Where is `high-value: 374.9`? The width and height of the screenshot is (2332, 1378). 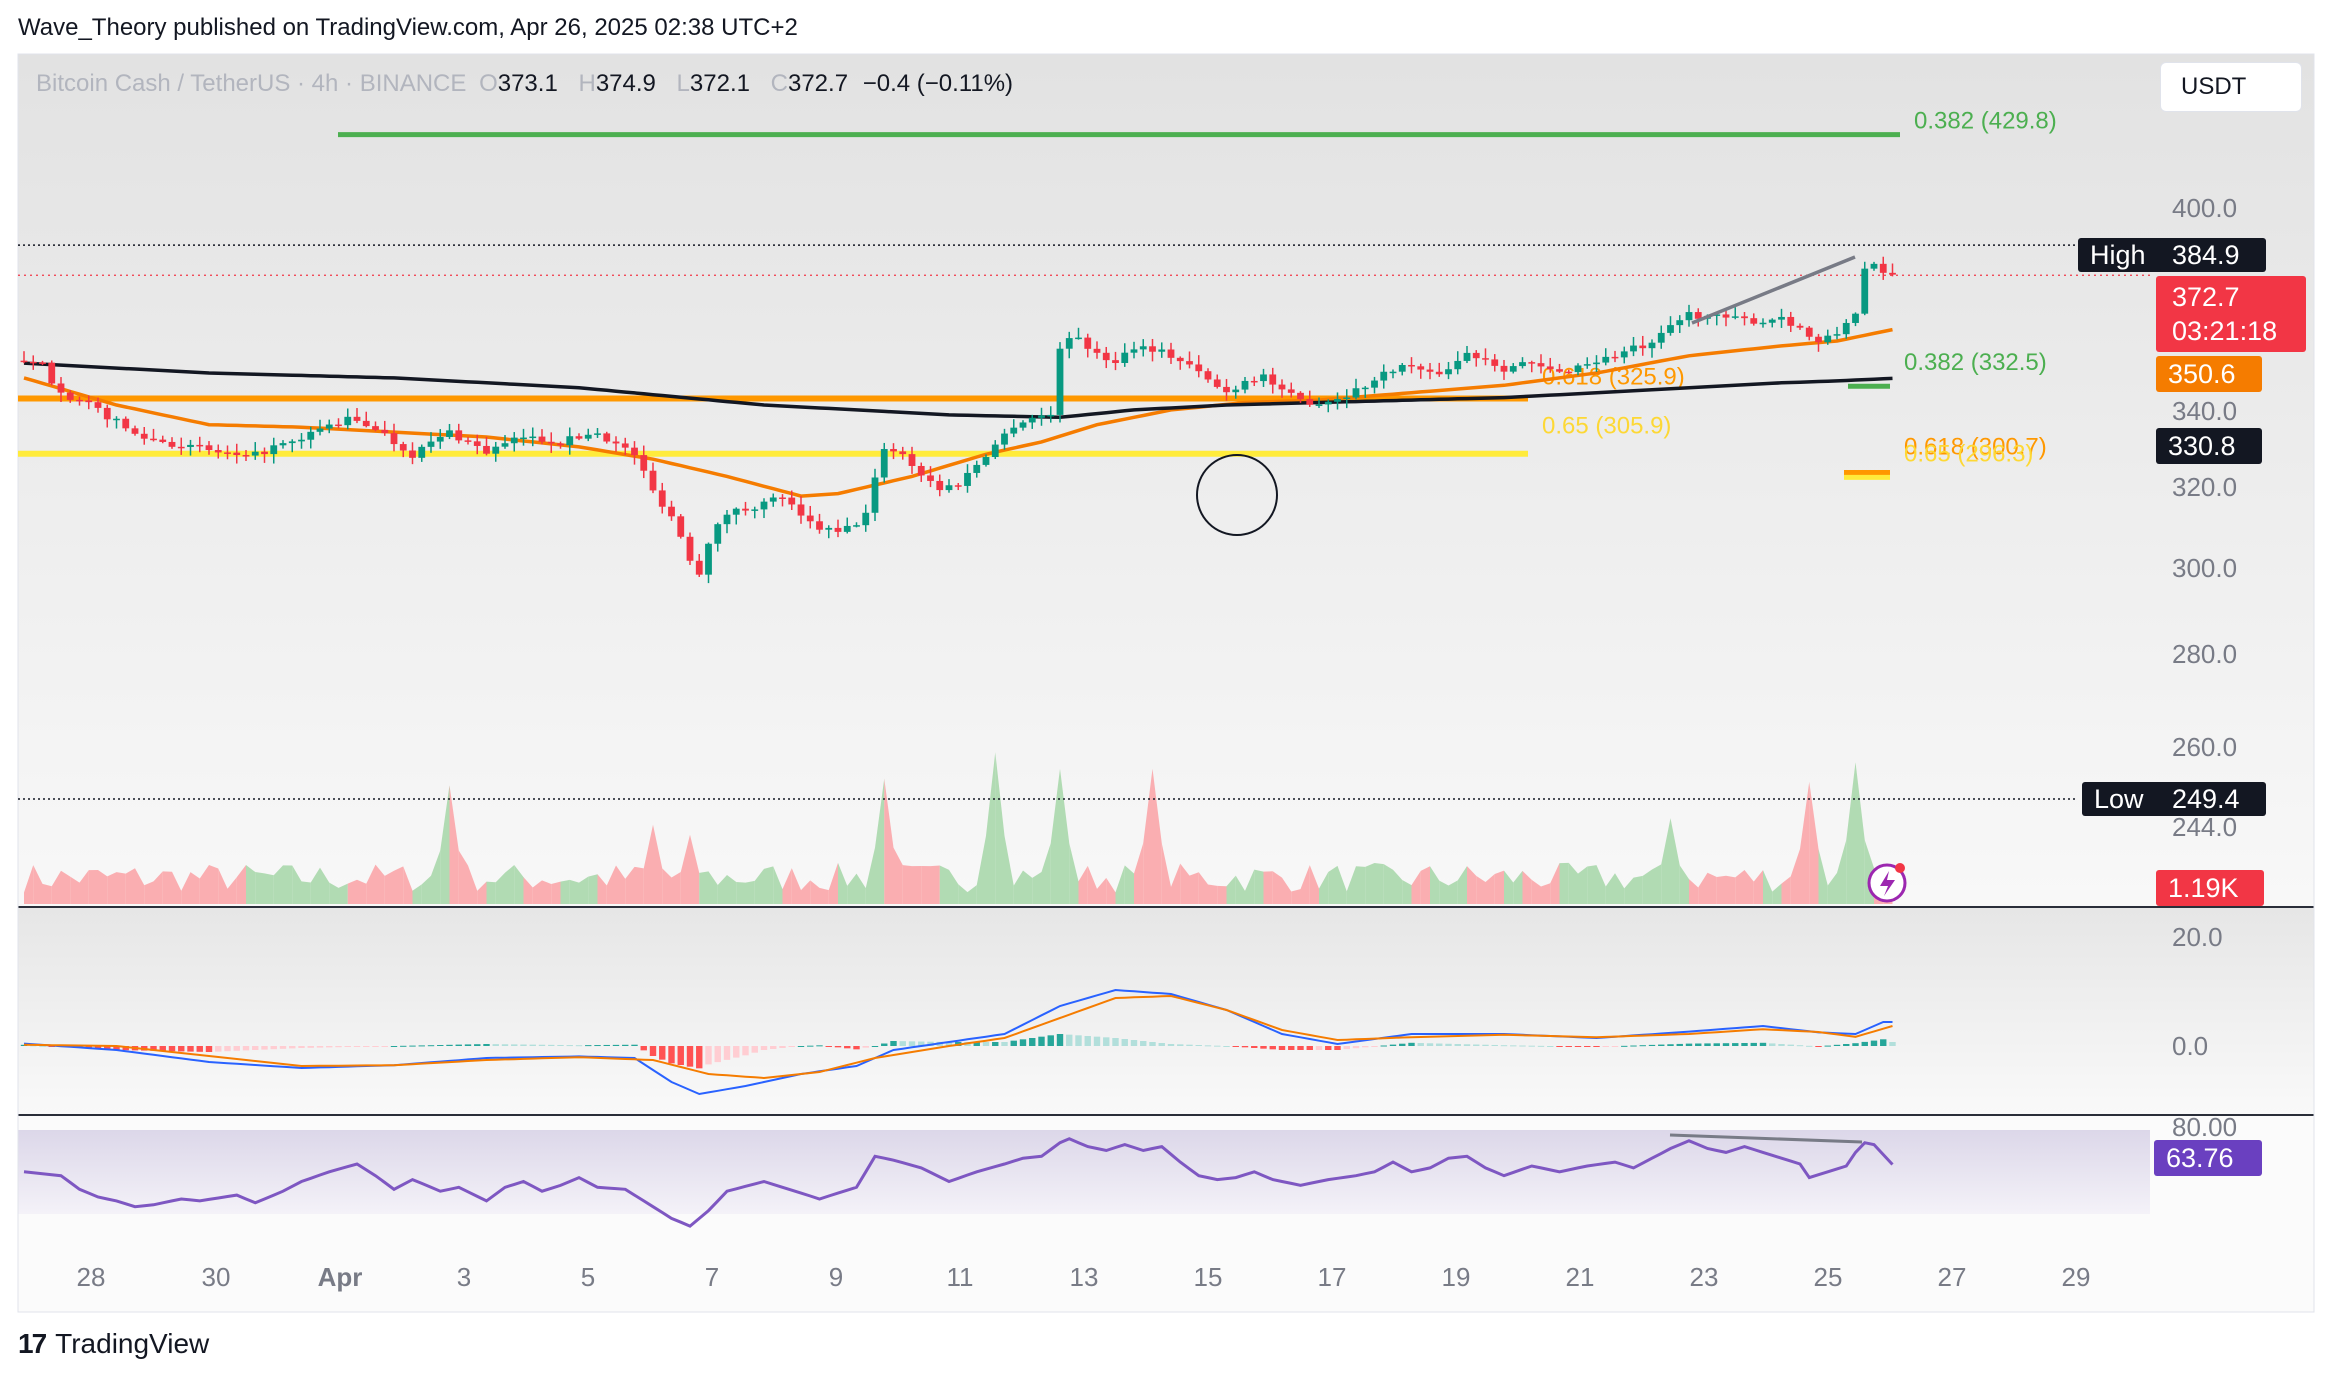 high-value: 374.9 is located at coordinates (625, 83).